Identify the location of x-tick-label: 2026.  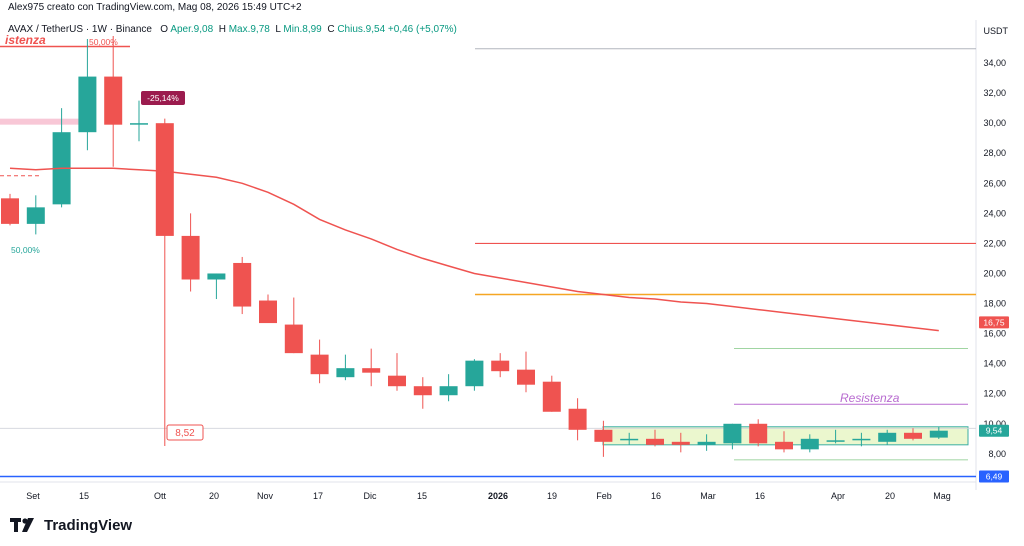
(498, 496).